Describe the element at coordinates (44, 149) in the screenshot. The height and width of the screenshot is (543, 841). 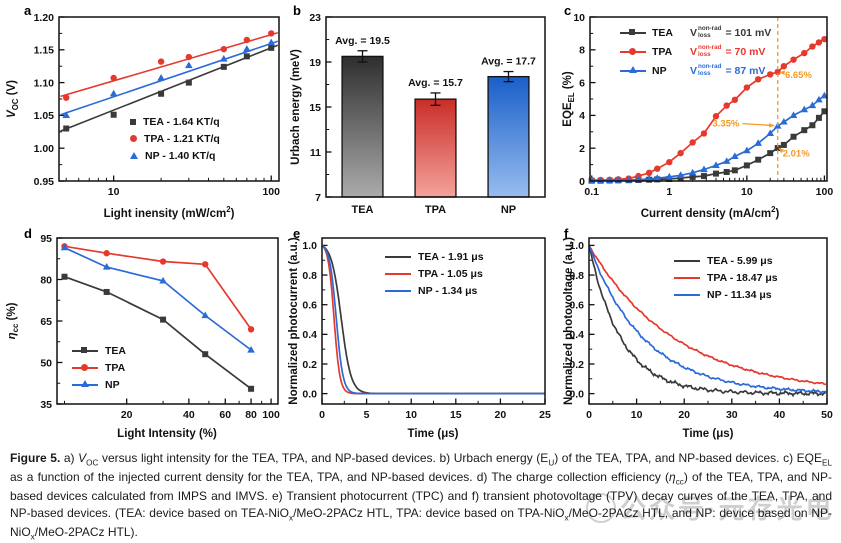
I see `svg-text: 1.00` at that location.